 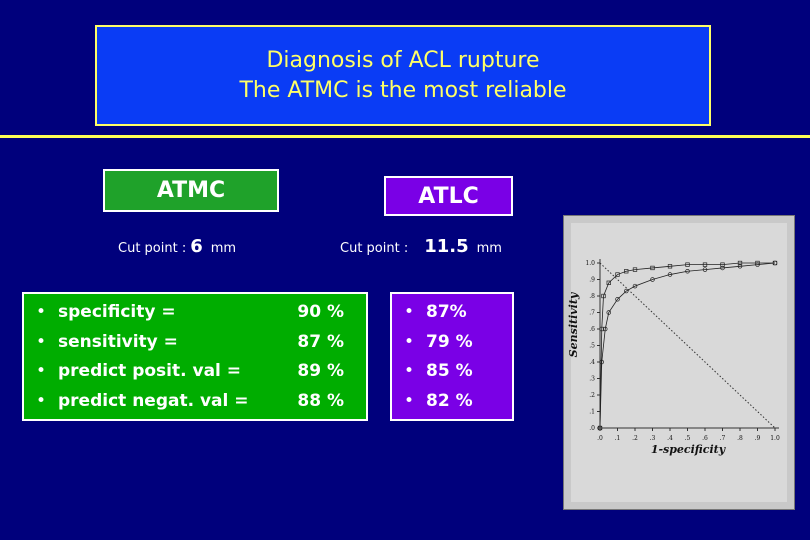 I want to click on y-tick-label: .2, so click(x=592, y=395).